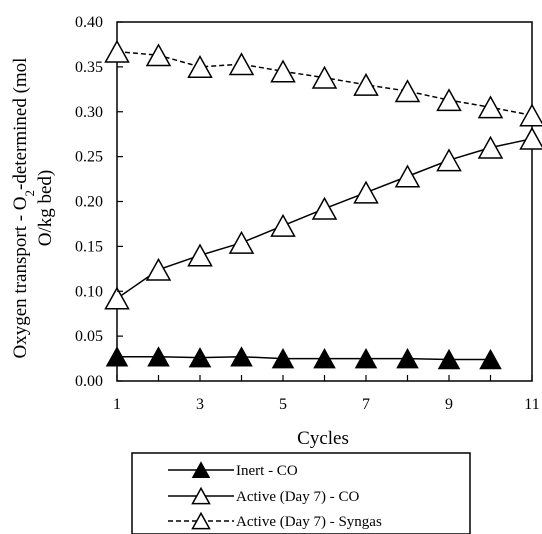  What do you see at coordinates (89, 67) in the screenshot?
I see `y-tick-label: 0.35` at bounding box center [89, 67].